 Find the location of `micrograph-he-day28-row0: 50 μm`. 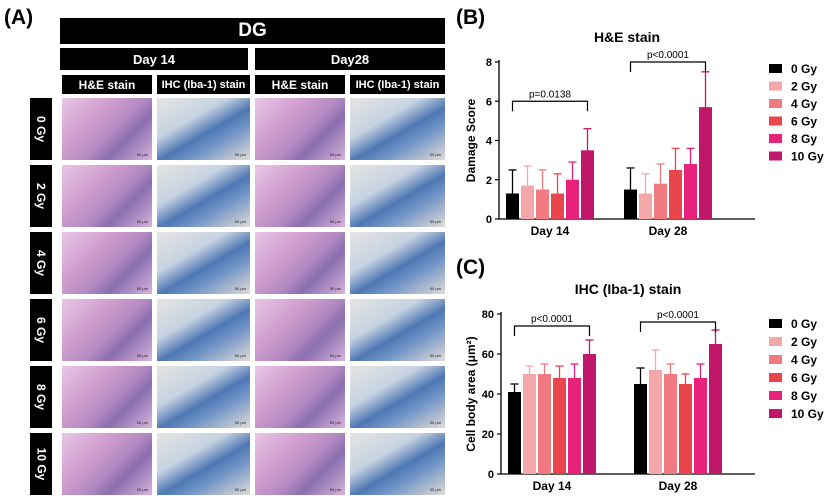

micrograph-he-day28-row0: 50 μm is located at coordinates (300, 129).